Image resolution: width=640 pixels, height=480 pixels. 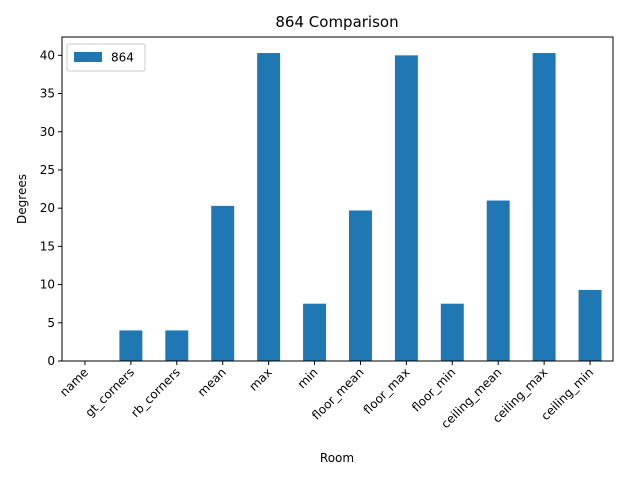 I want to click on bar-floor_mean, so click(x=360, y=285).